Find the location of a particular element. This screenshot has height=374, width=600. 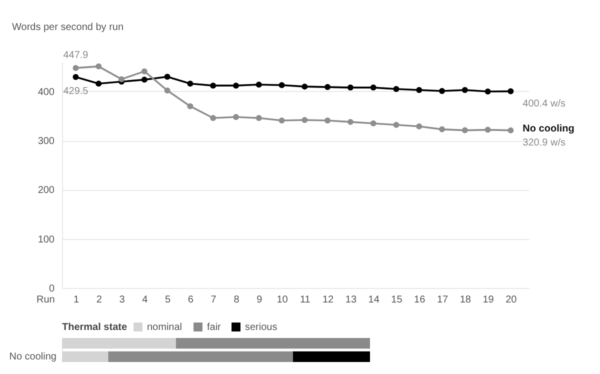

x-tick-label: 9 is located at coordinates (259, 300).